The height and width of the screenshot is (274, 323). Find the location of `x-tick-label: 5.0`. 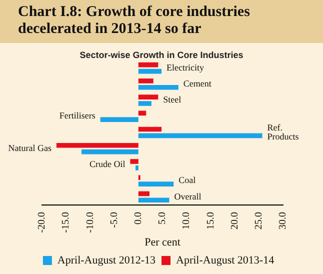

x-tick-label: 5.0 is located at coordinates (162, 218).